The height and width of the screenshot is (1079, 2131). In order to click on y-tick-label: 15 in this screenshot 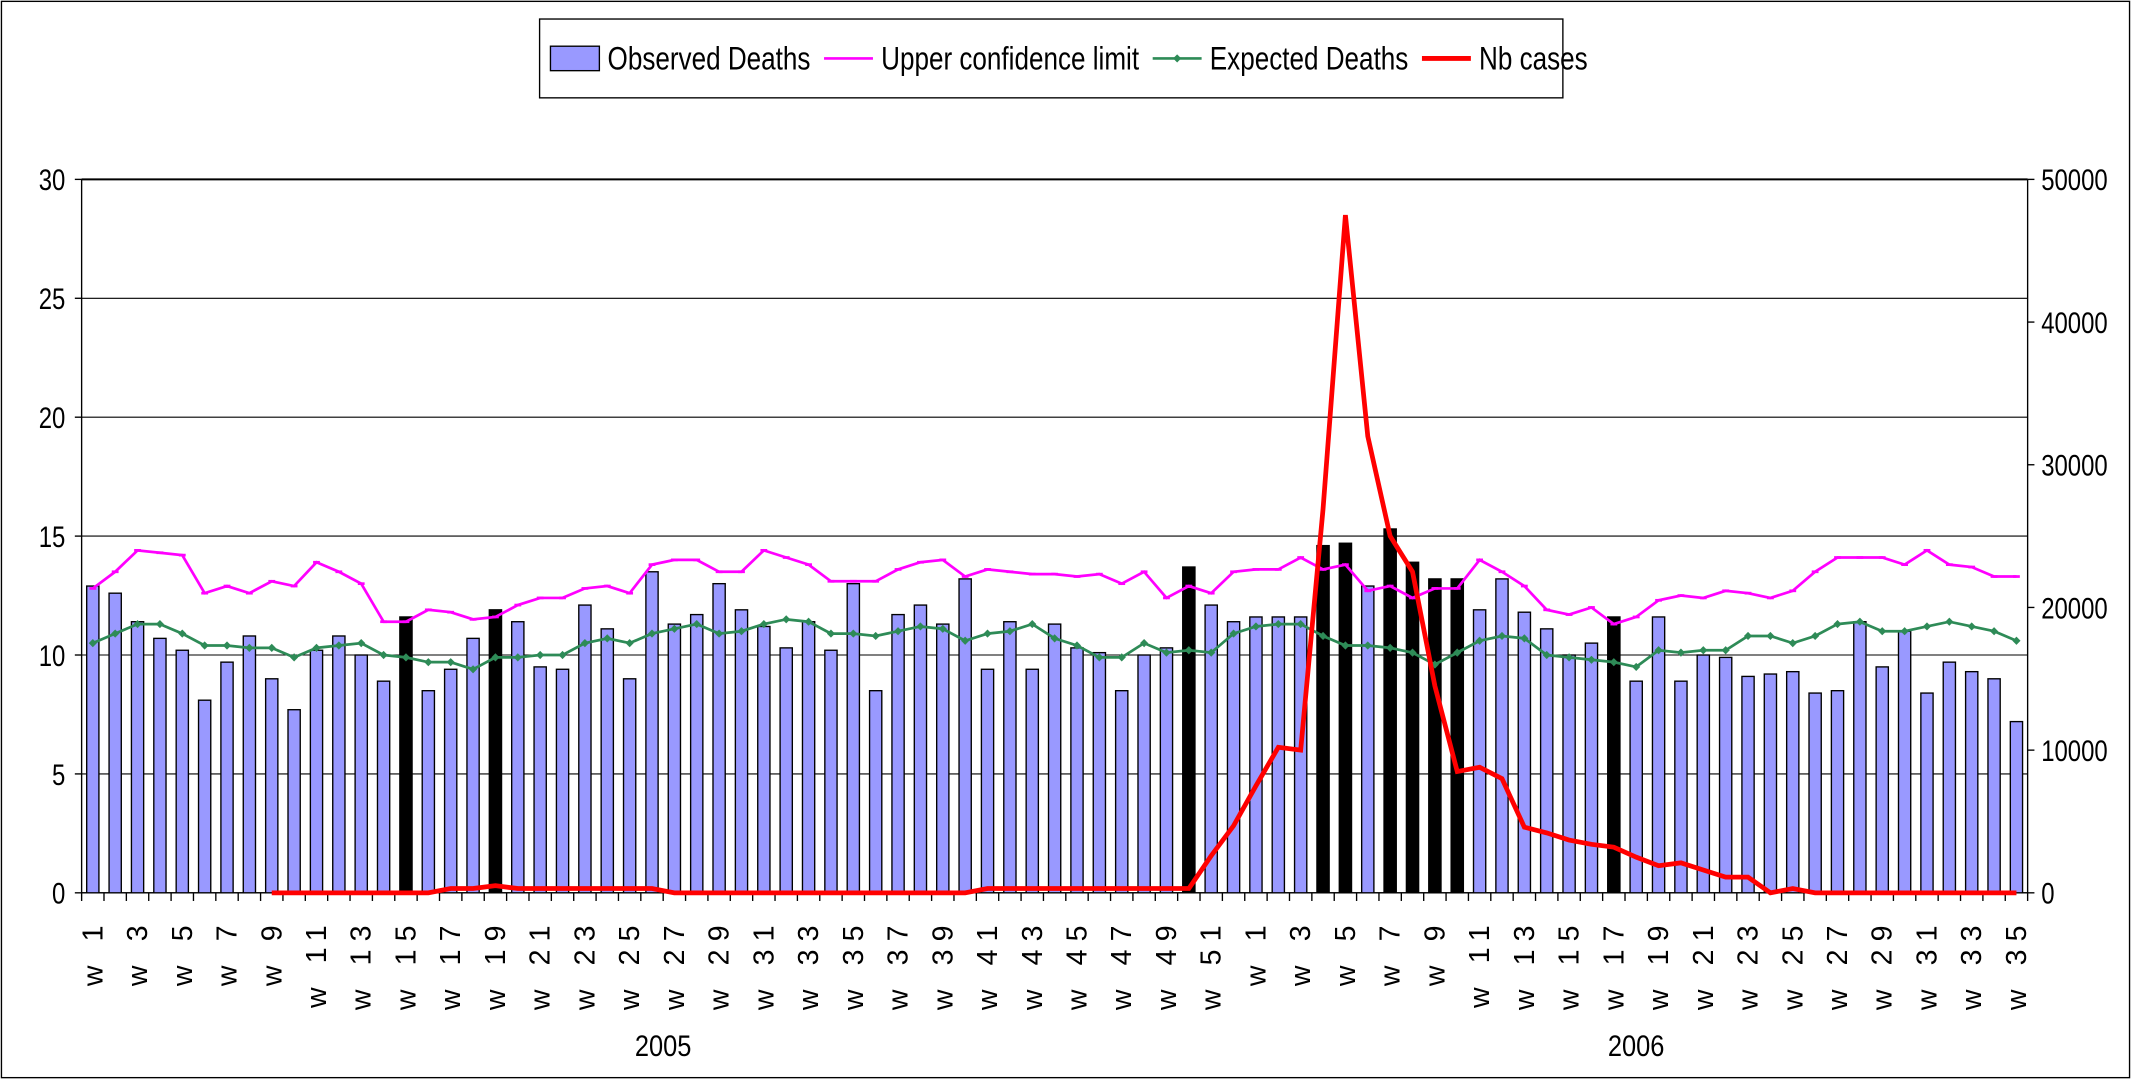, I will do `click(52, 536)`.